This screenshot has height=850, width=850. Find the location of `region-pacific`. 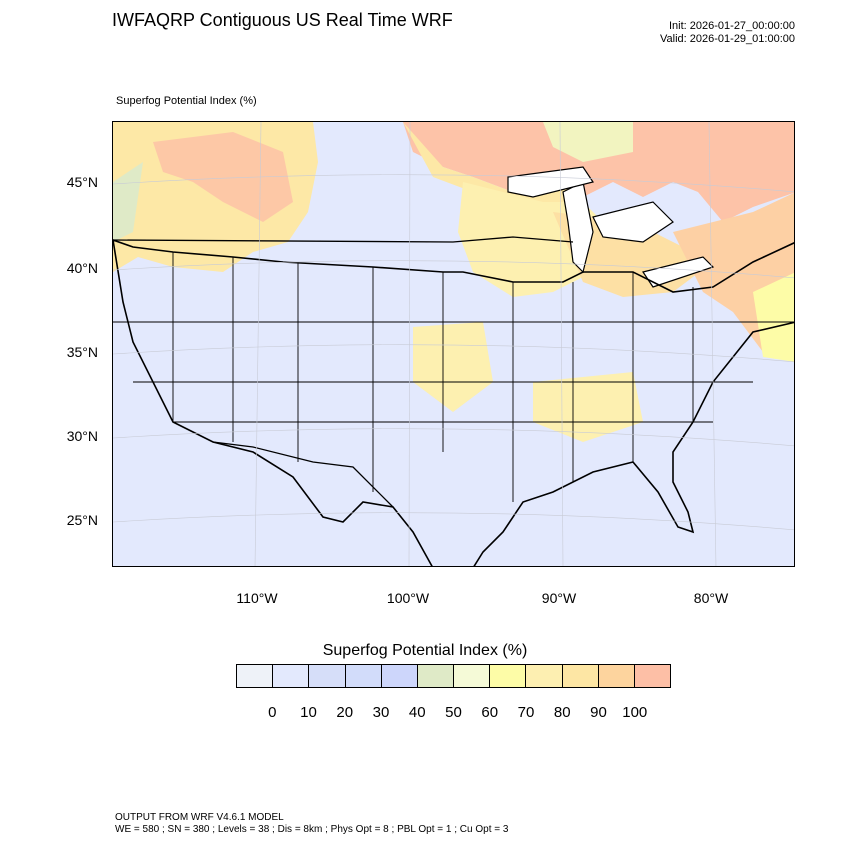

region-pacific is located at coordinates (128, 202).